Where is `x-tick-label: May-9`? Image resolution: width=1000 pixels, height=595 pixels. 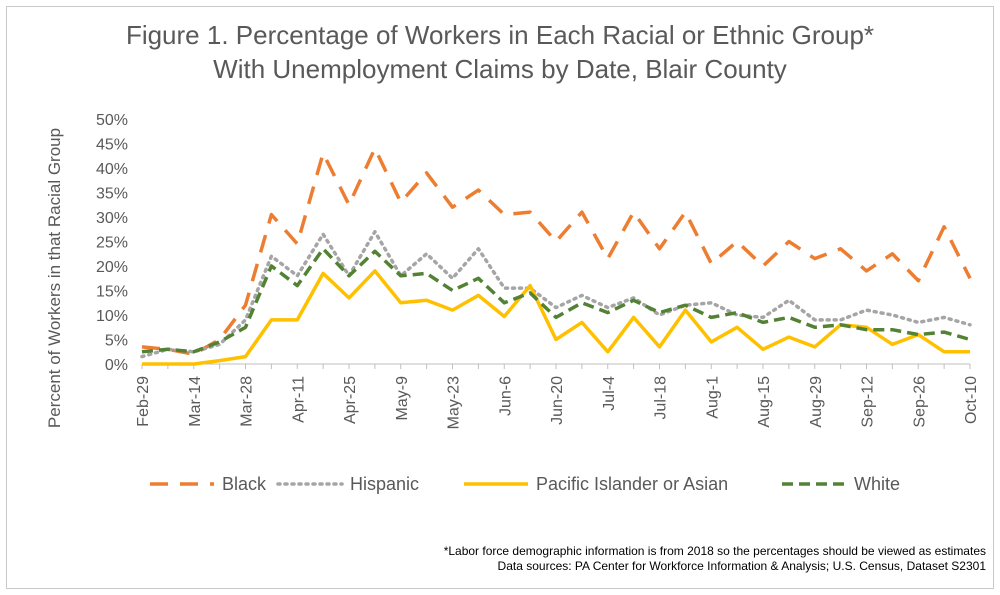
x-tick-label: May-9 is located at coordinates (402, 398).